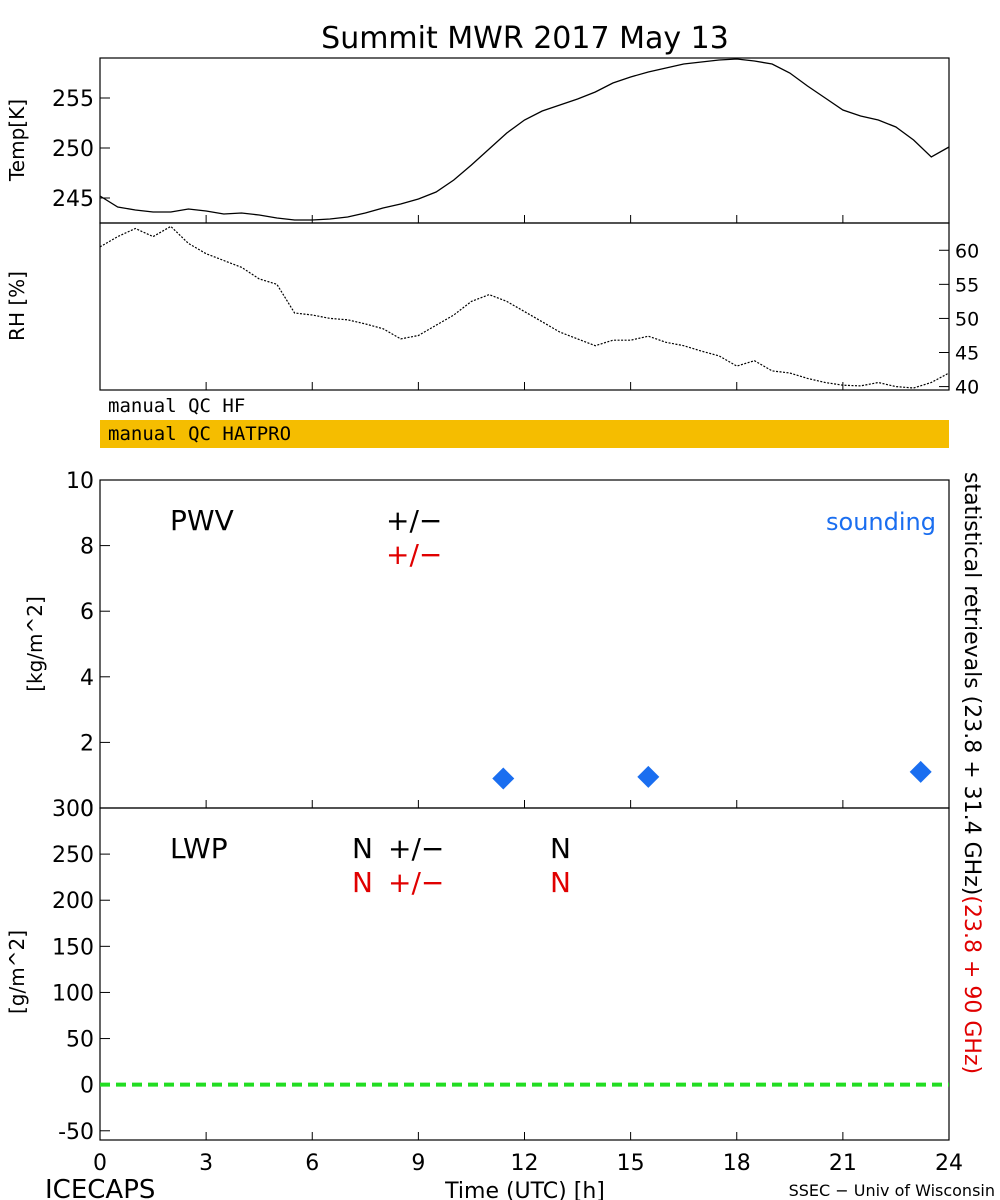 The width and height of the screenshot is (1000, 1200). What do you see at coordinates (87, 743) in the screenshot?
I see `pwv-ytick-label: 2` at bounding box center [87, 743].